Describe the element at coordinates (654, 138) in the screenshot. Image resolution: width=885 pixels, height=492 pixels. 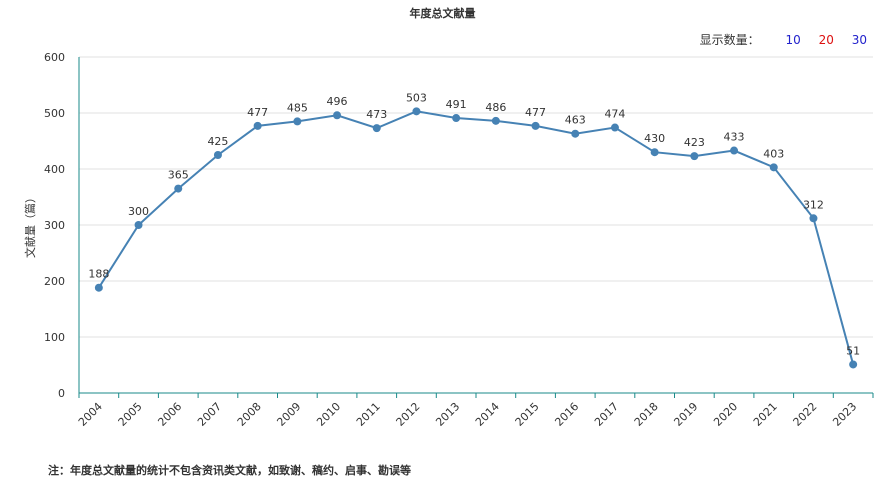
I see `data-label: 430` at that location.